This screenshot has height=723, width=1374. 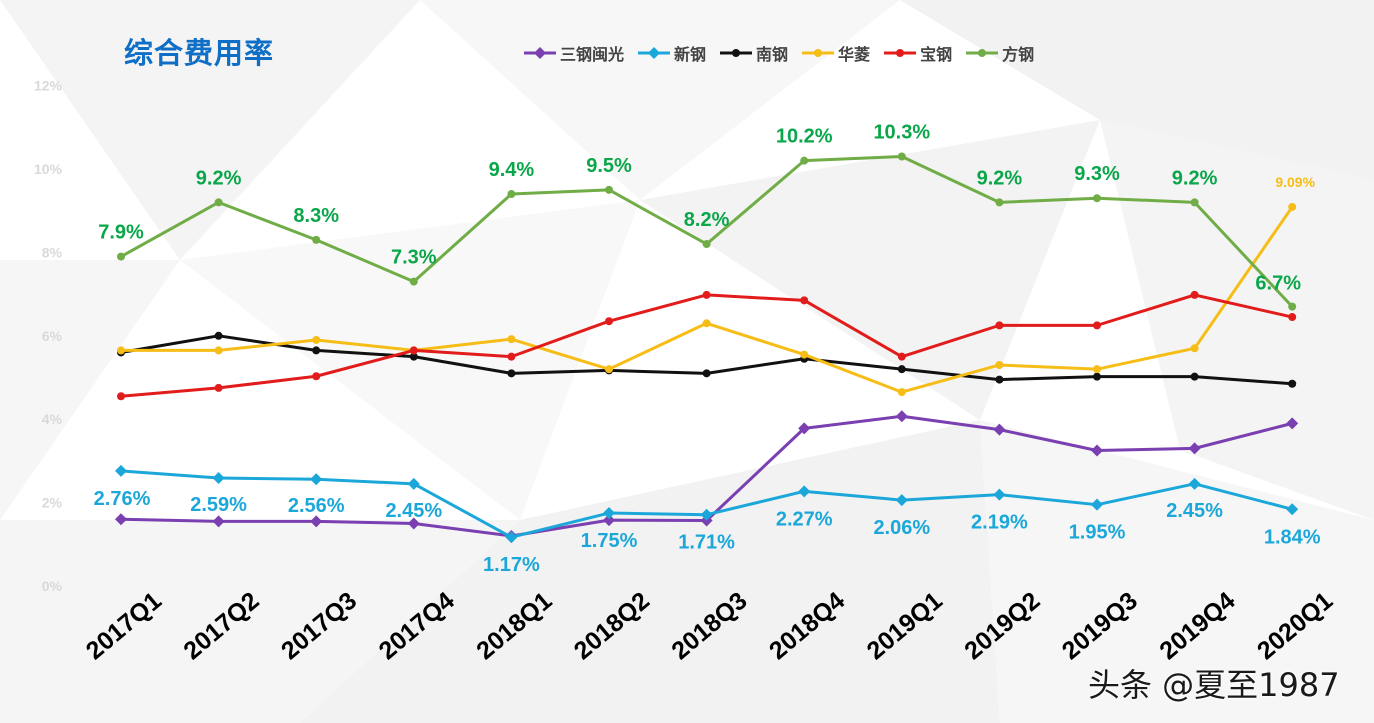 What do you see at coordinates (417, 625) in the screenshot?
I see `x-tick-label: 2017Q4` at bounding box center [417, 625].